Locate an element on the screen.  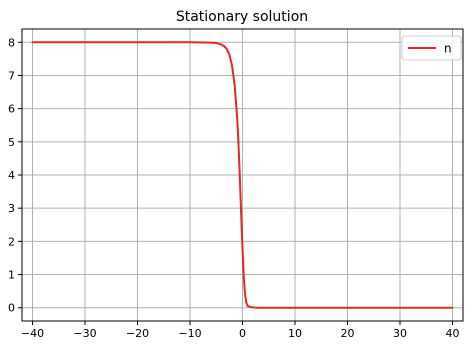
y-tick-label: 5 is located at coordinates (11, 142).